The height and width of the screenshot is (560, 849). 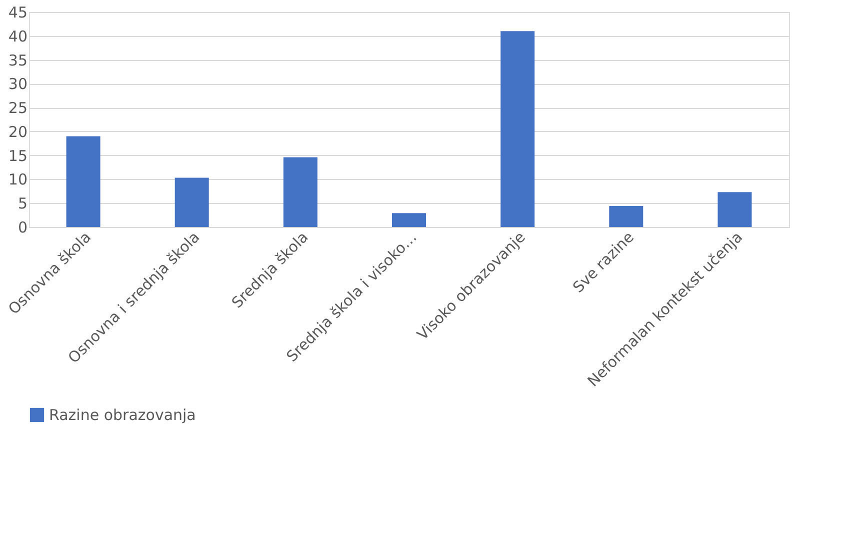 I want to click on y-tick-label: 45, so click(x=18, y=13).